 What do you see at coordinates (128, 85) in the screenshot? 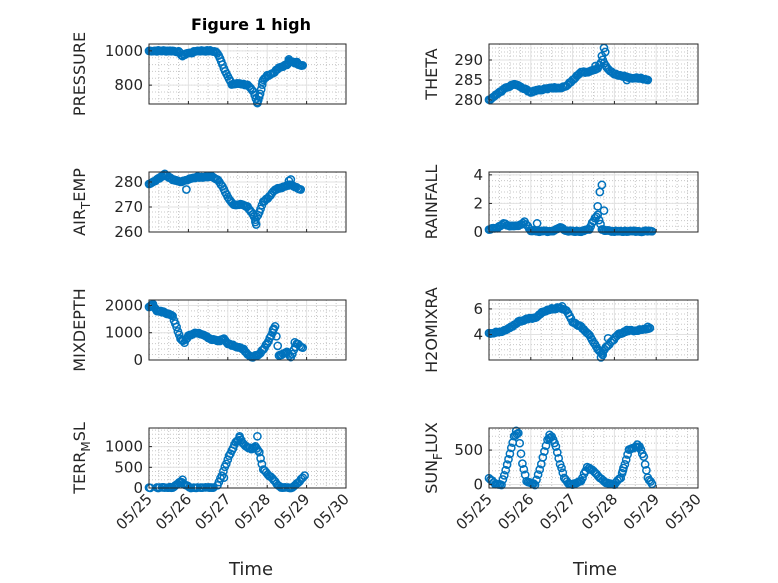
I see `y-tick-label: 800` at bounding box center [128, 85].